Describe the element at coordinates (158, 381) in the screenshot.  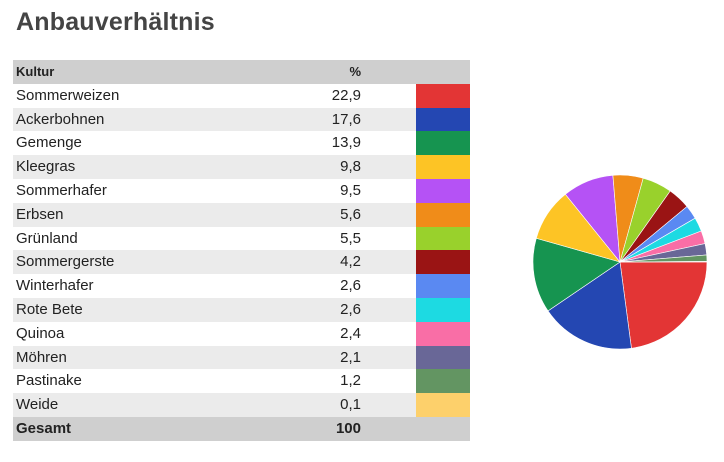
I see `row-kultur: Pastinake` at that location.